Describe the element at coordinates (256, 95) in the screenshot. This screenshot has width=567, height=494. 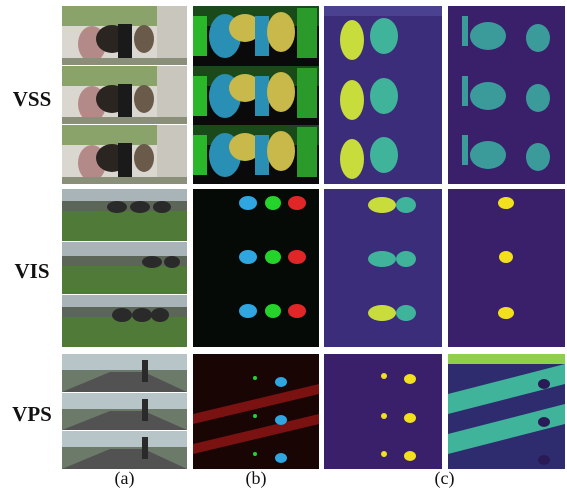
I see `vss-feature-map` at that location.